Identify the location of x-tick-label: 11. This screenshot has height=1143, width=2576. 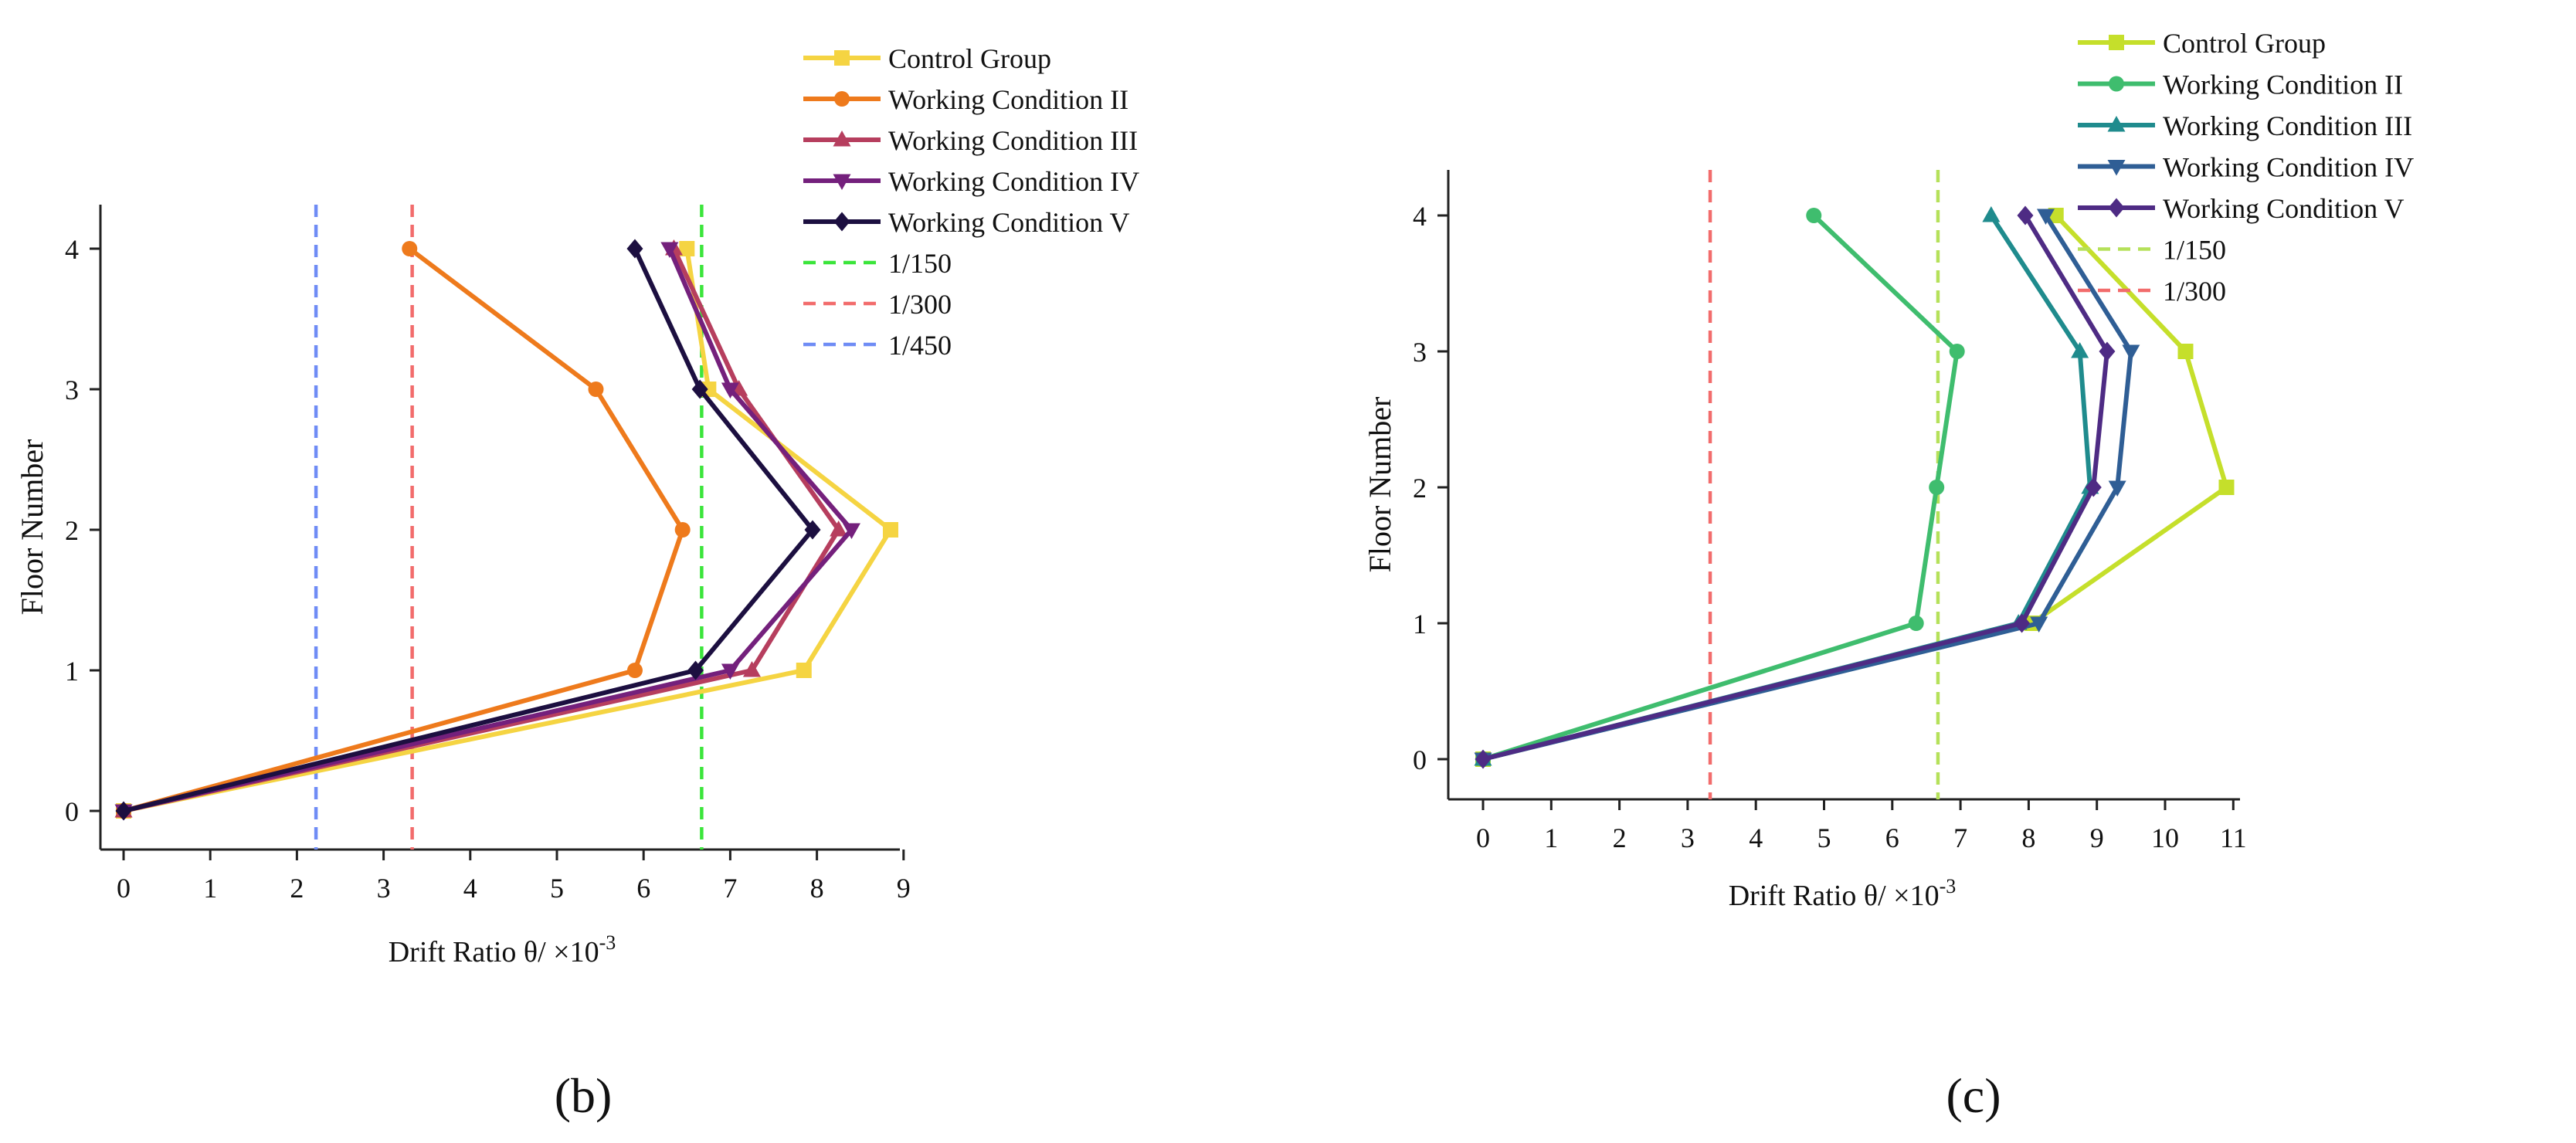
(2233, 837).